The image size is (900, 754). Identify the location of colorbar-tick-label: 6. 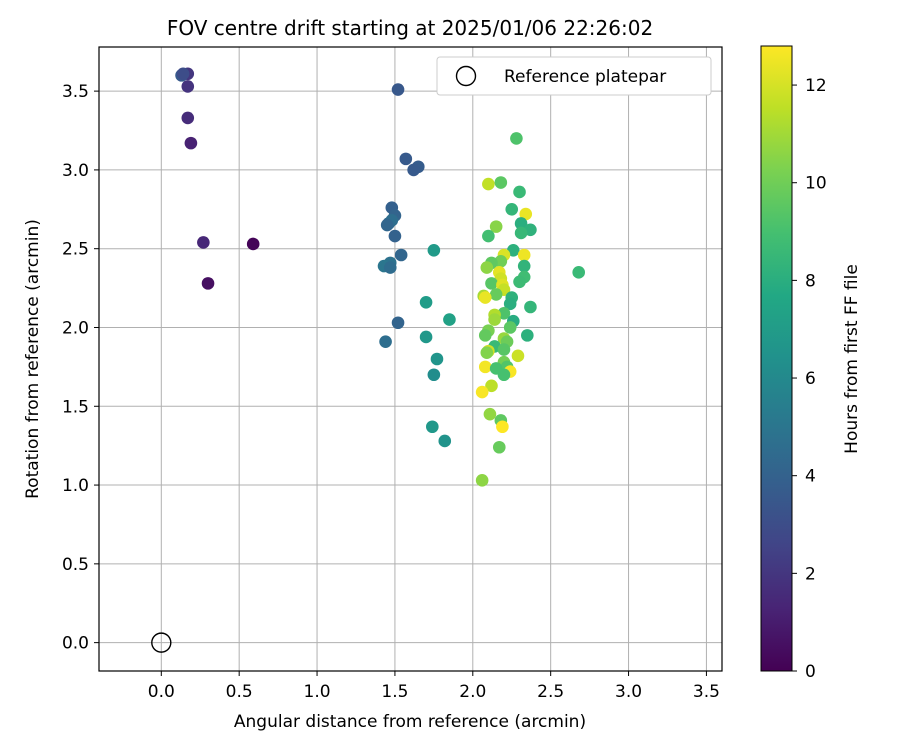
(810, 379).